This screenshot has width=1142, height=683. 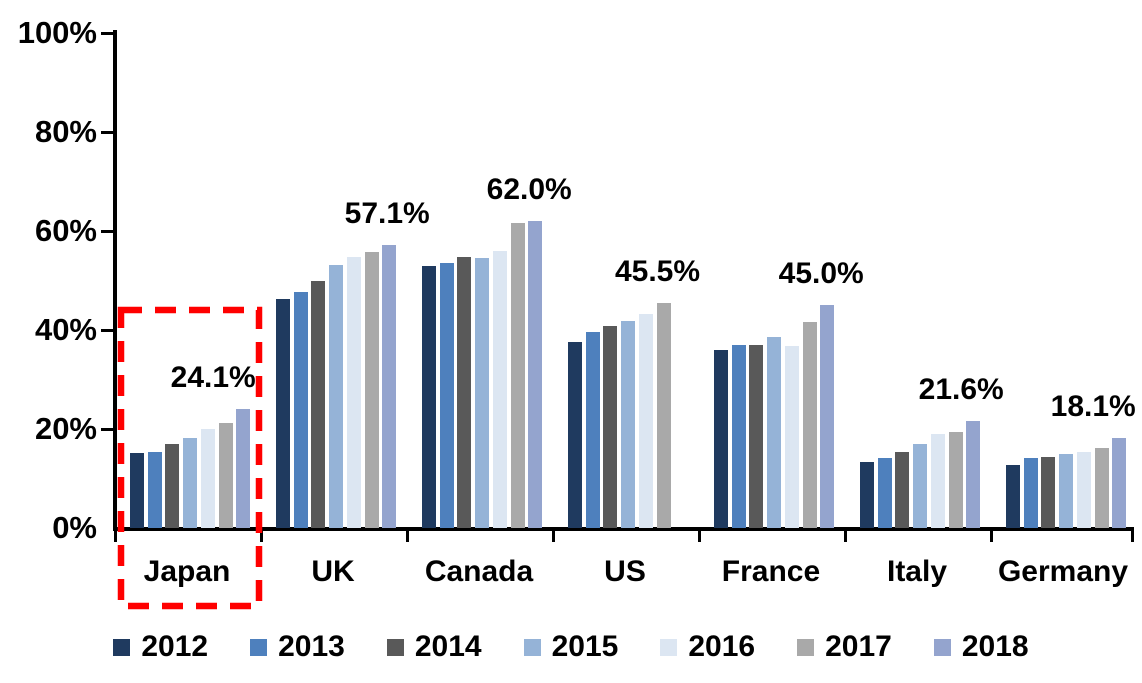 What do you see at coordinates (65, 329) in the screenshot?
I see `y-tick-label: 40%` at bounding box center [65, 329].